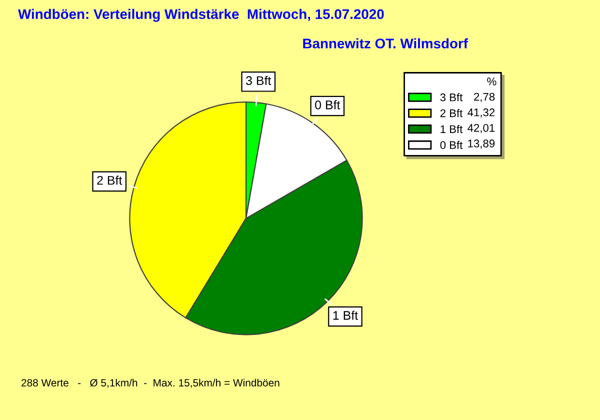 This screenshot has height=420, width=600. I want to click on legend-label: 3 Bft, so click(451, 97).